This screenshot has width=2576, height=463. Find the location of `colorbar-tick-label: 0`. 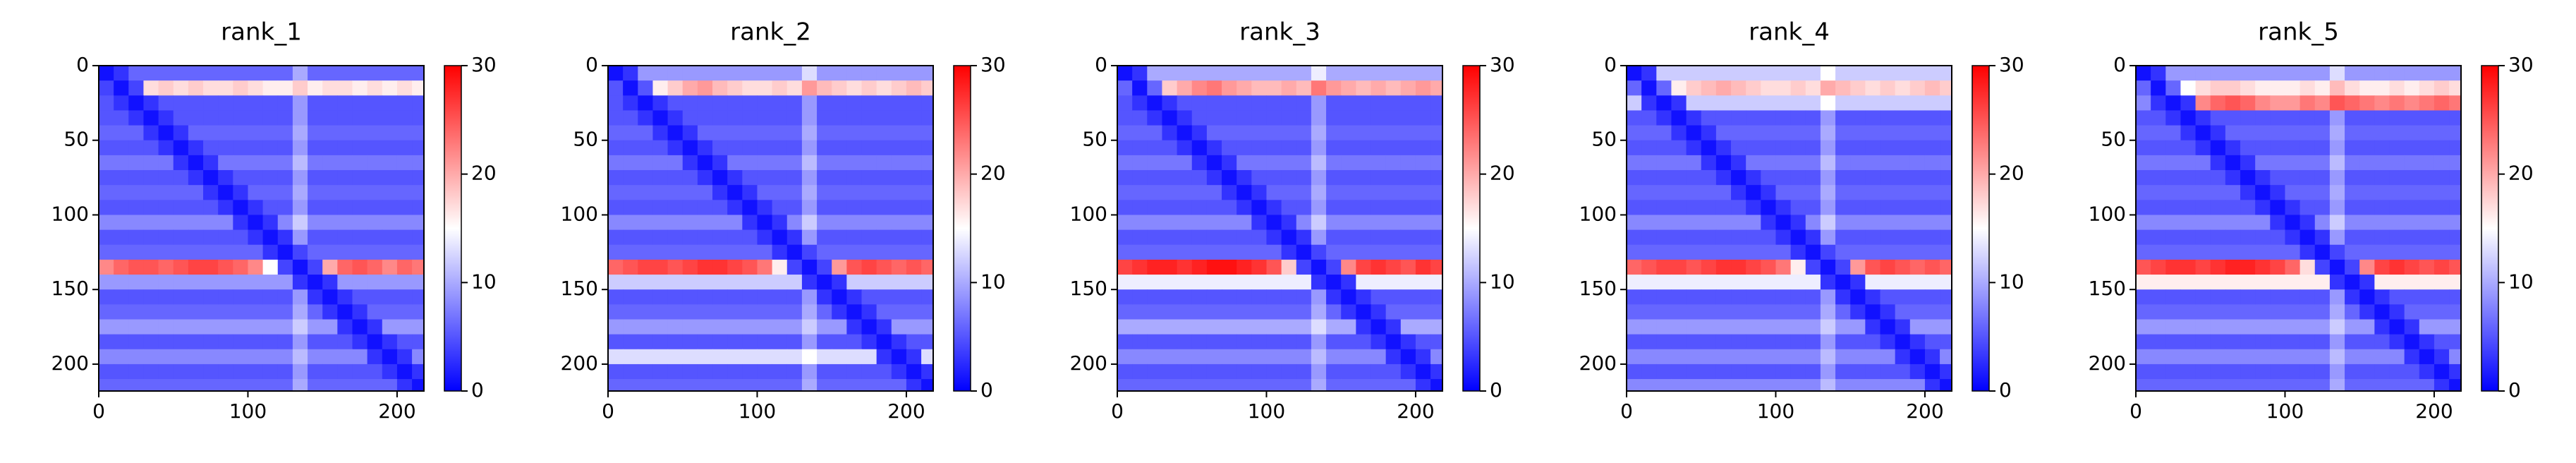

colorbar-tick-label: 0 is located at coordinates (986, 390).